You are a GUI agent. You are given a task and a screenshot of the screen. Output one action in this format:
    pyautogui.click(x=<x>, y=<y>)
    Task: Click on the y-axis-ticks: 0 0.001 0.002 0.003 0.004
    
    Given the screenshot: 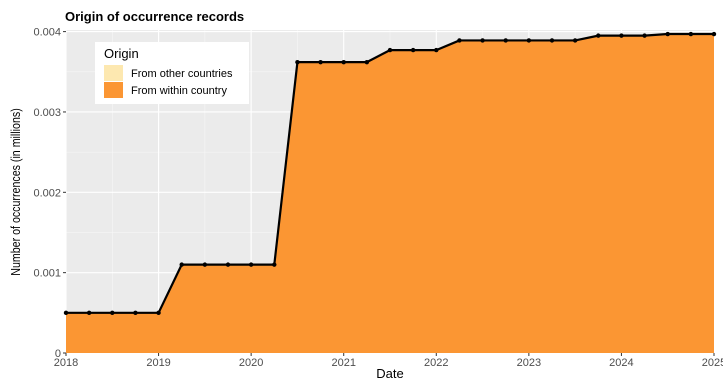 What is the action you would take?
    pyautogui.click(x=49, y=193)
    